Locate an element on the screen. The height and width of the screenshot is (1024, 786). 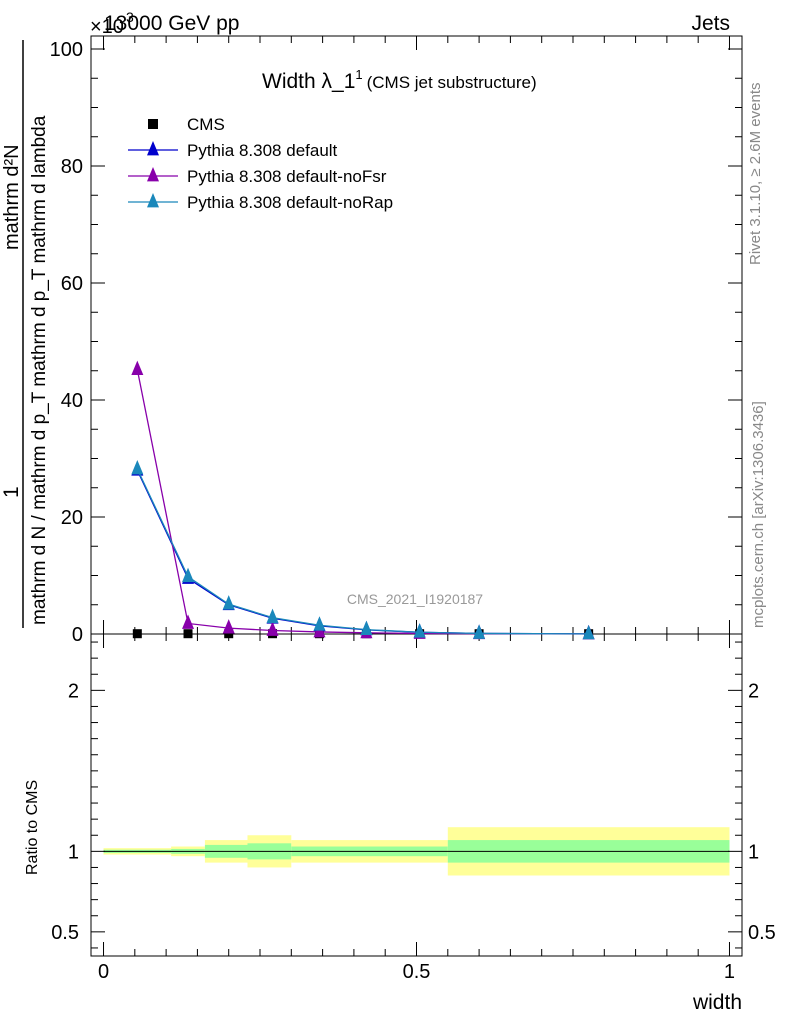
ratio-ytick-label-right: 1 is located at coordinates (753, 852).